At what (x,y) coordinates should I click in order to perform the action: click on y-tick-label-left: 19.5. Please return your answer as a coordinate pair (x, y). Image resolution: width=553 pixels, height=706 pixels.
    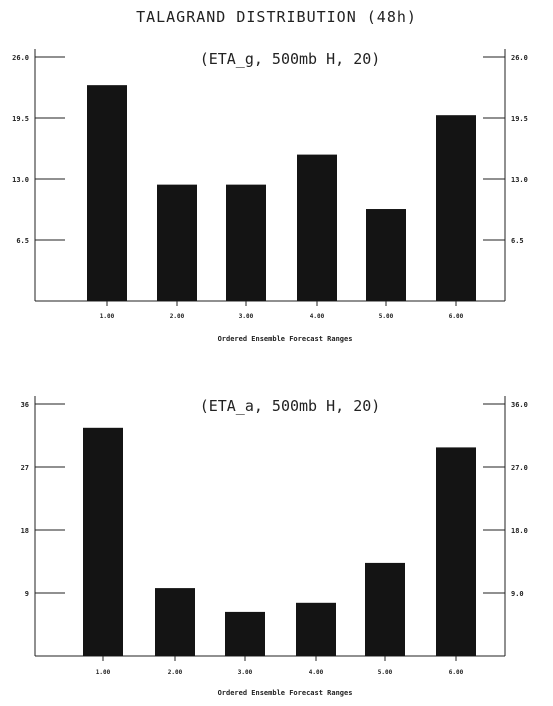
    Looking at the image, I should click on (20, 119).